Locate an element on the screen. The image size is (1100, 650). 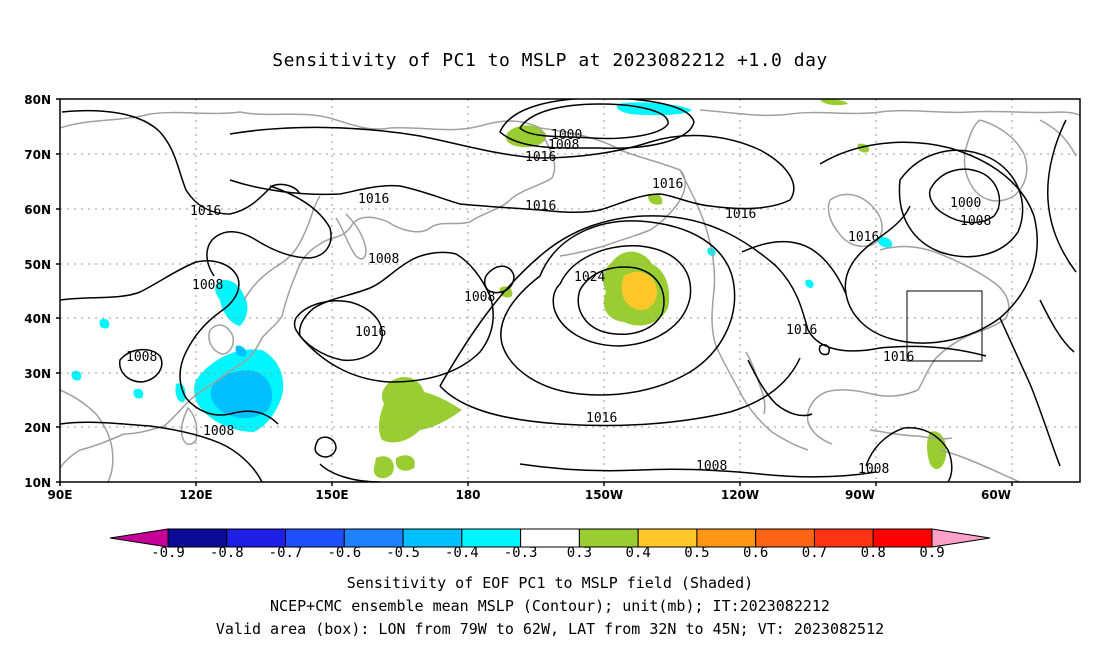
lon-tick-label: 120W is located at coordinates (740, 495).